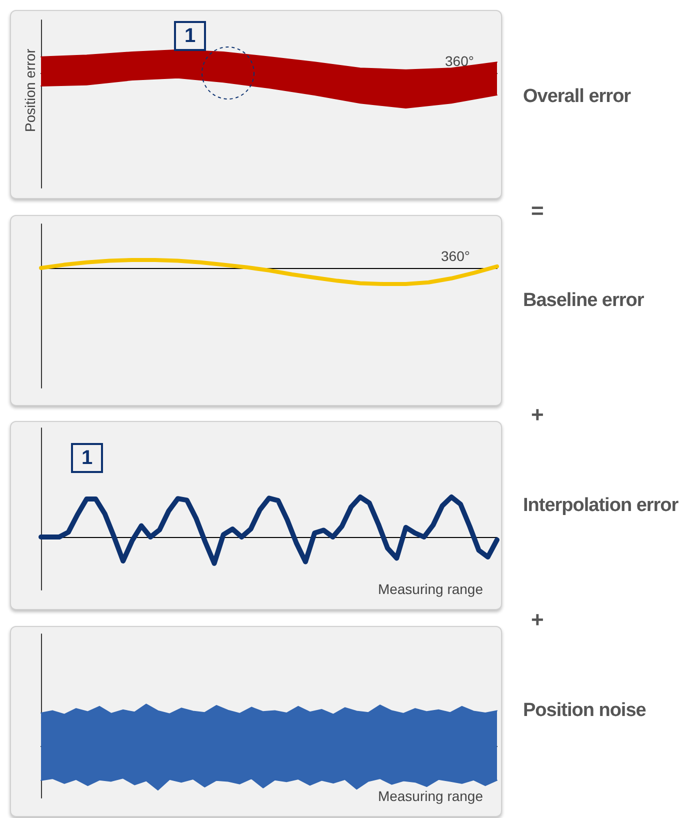 This screenshot has width=696, height=818. I want to click on text: Overall error, so click(577, 97).